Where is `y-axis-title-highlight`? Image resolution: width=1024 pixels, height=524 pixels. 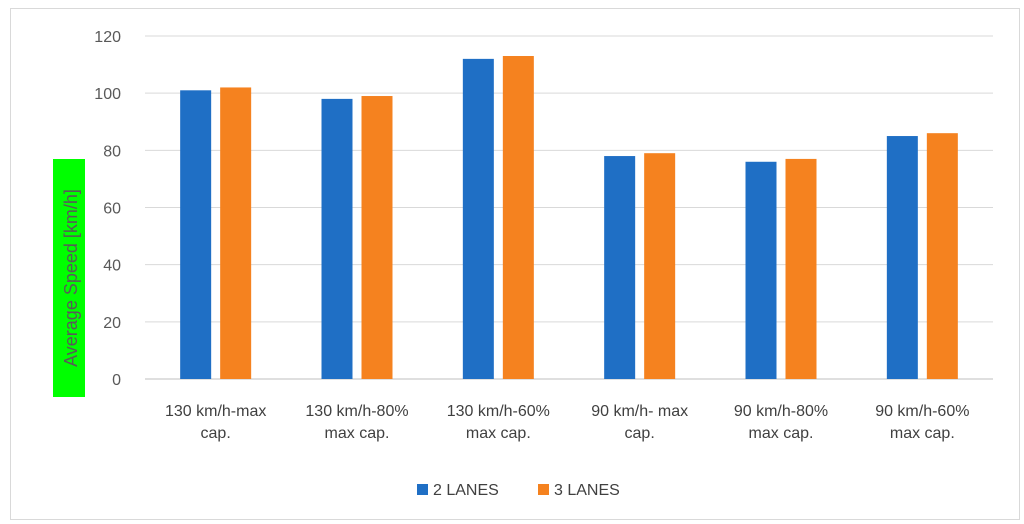
y-axis-title-highlight is located at coordinates (69, 278).